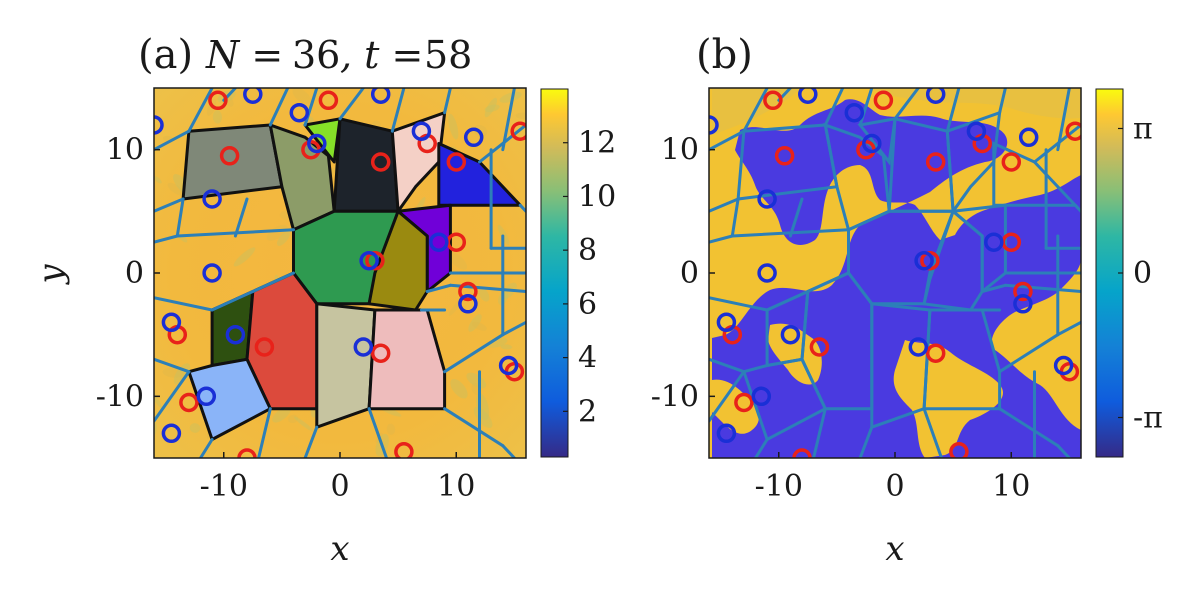 The height and width of the screenshot is (600, 1200). Describe the element at coordinates (975, 103) in the screenshot. I see `phase-patch-upper-right` at that location.